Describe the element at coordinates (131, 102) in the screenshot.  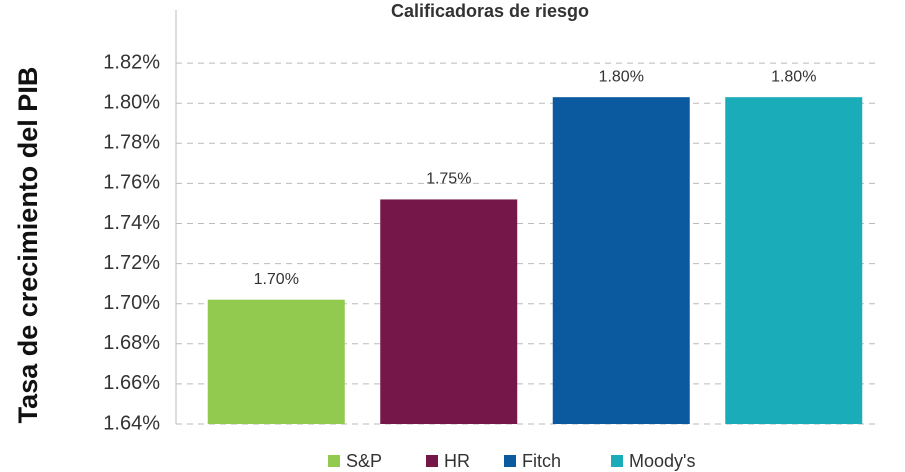
I see `y-tick-label: 1.80%` at that location.